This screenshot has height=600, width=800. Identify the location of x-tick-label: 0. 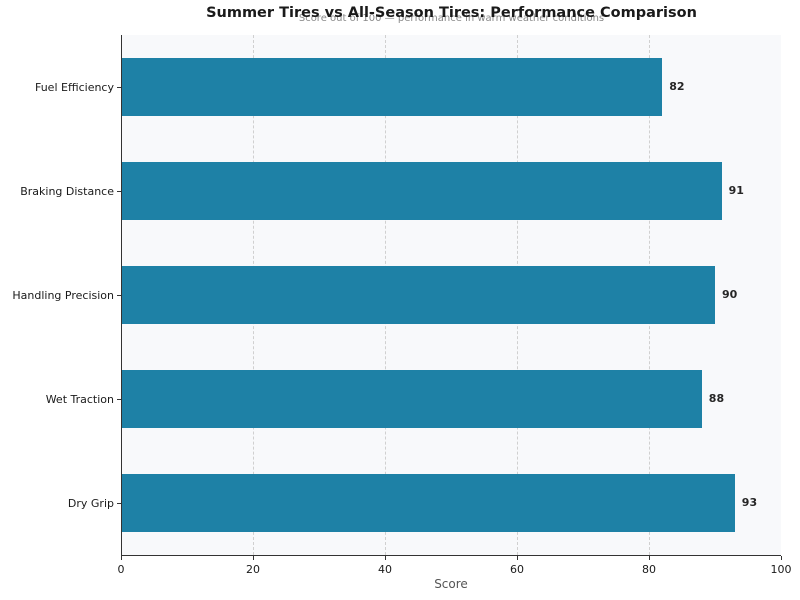
(121, 569).